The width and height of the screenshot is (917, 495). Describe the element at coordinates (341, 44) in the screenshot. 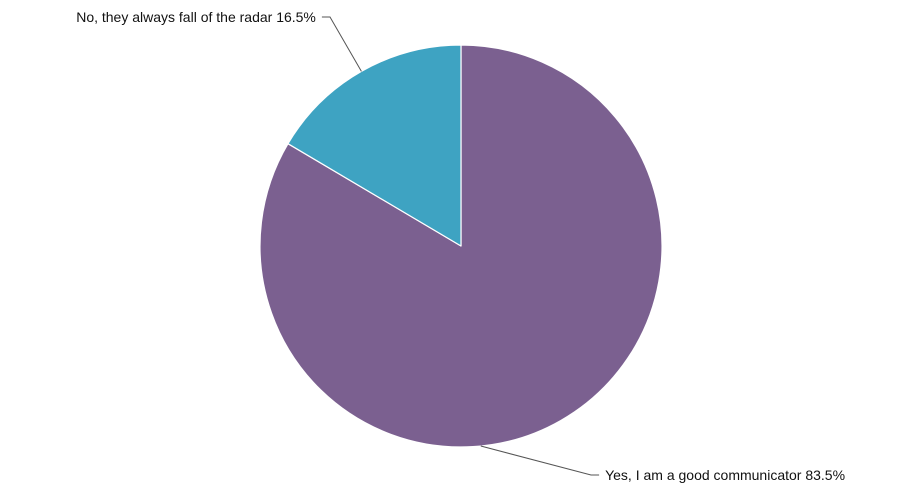

I see `leader-line-no` at that location.